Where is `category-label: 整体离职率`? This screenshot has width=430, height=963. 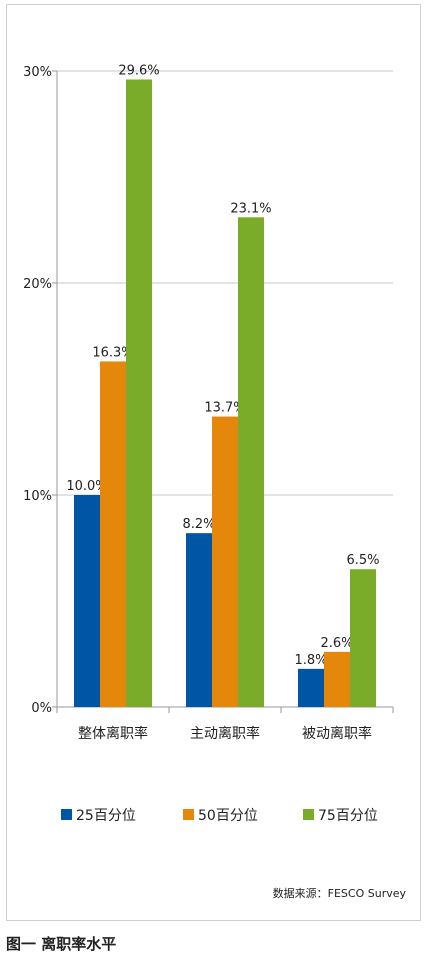
category-label: 整体离职率 is located at coordinates (113, 733).